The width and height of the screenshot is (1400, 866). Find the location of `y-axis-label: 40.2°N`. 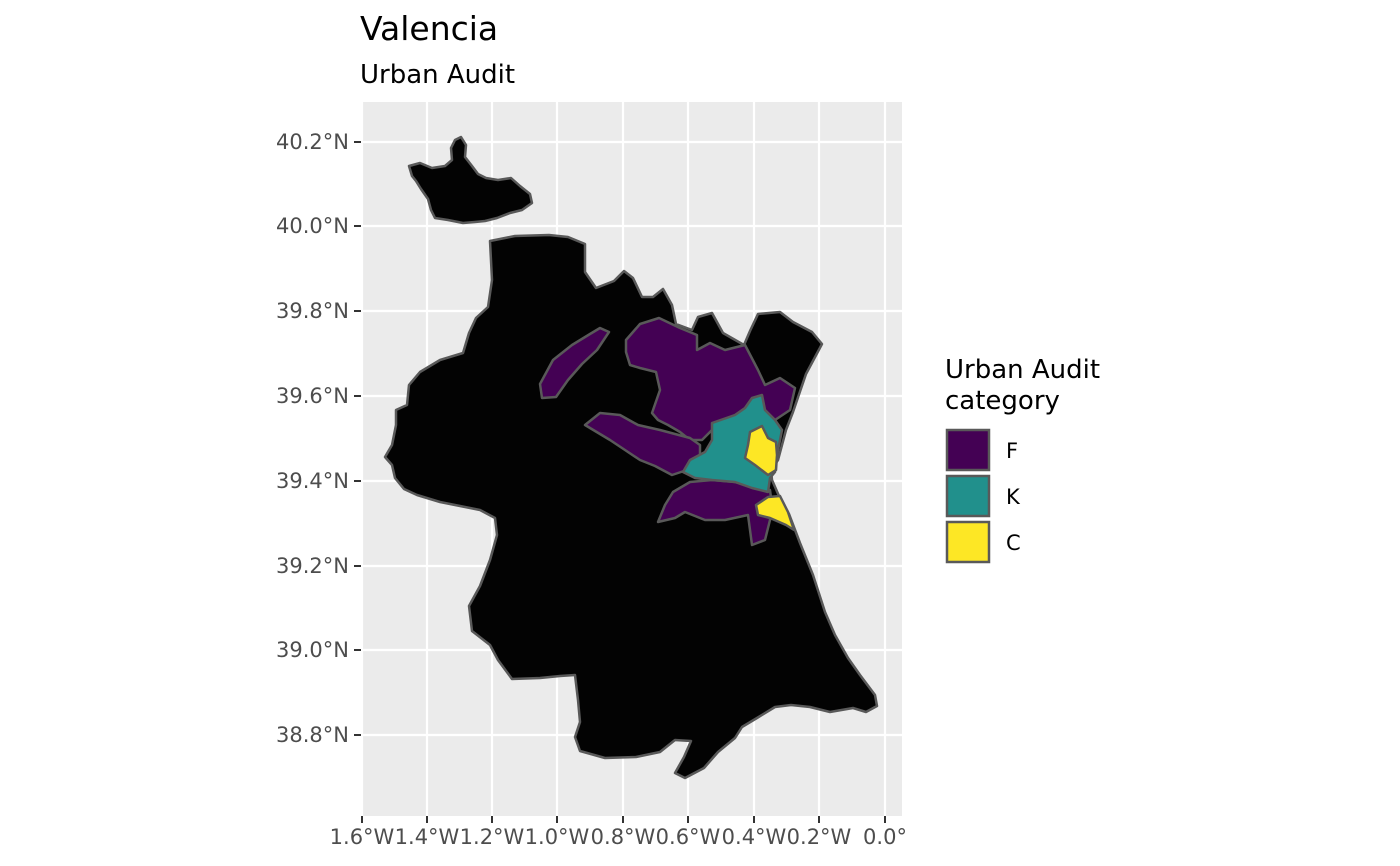

y-axis-label: 40.2°N is located at coordinates (312, 142).